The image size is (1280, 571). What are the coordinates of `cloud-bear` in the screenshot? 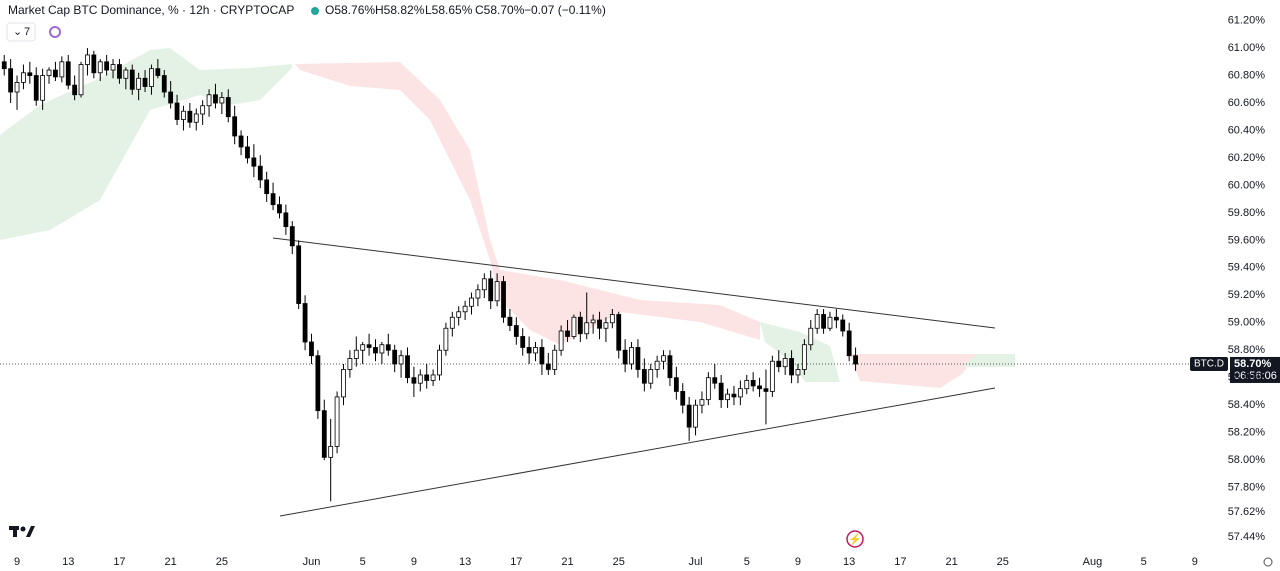 It's located at (913, 371).